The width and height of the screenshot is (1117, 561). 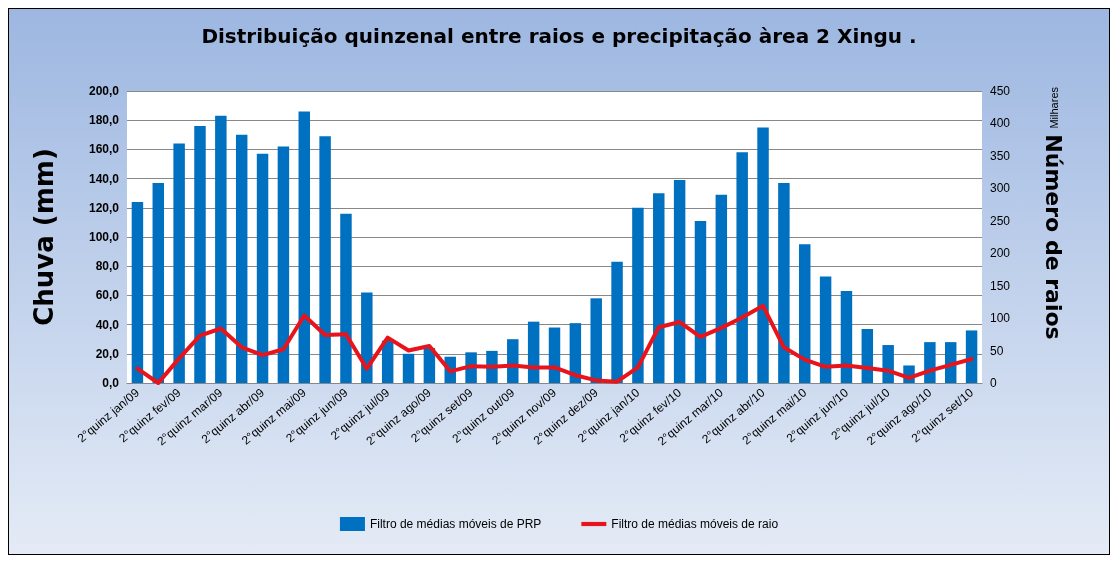 What do you see at coordinates (1000, 318) in the screenshot?
I see `y2-tick-label: 100` at bounding box center [1000, 318].